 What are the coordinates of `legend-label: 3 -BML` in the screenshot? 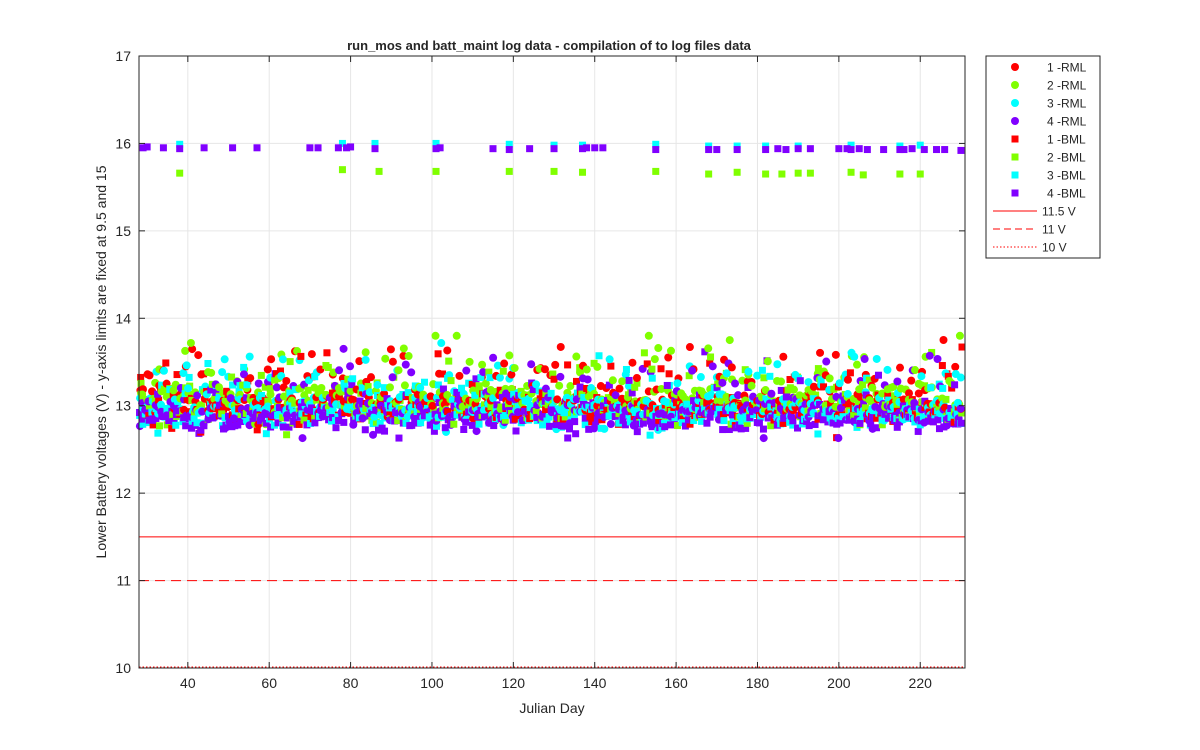 It's located at (1066, 176).